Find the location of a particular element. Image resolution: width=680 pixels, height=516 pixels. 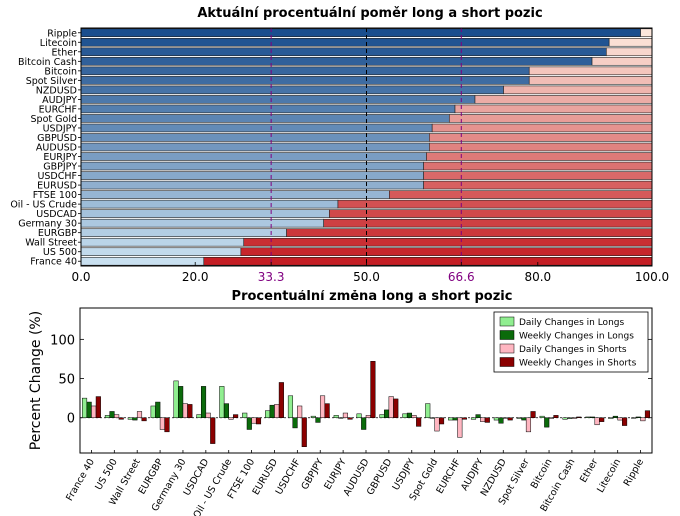

x-tick-label: 80.0 is located at coordinates (537, 277).